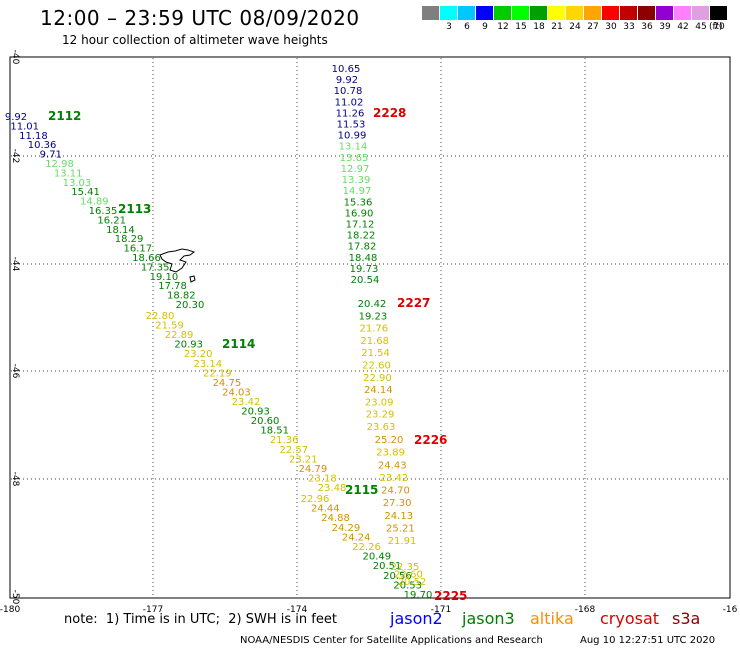 This screenshot has width=740, height=650. Describe the element at coordinates (77, 183) in the screenshot. I see `wave-height-value: 13.03` at that location.